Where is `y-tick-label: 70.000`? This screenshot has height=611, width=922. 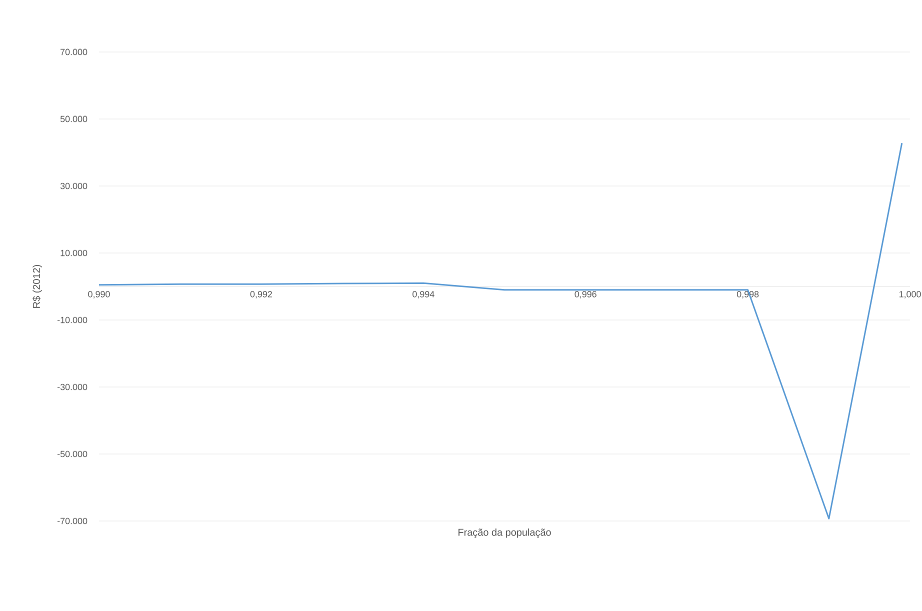
y-tick-label: 70.000 is located at coordinates (74, 52).